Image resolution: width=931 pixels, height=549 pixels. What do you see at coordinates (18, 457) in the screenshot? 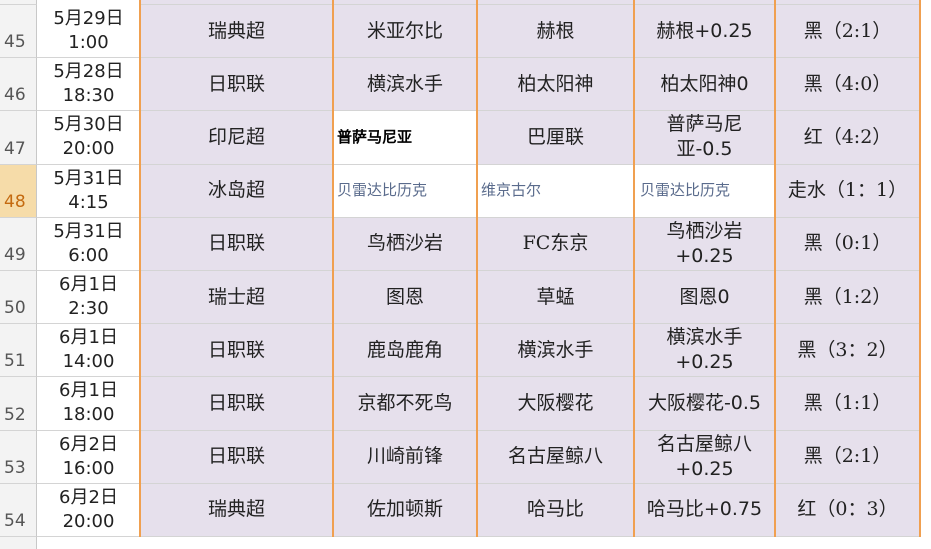
I see `row-header: 53` at bounding box center [18, 457].